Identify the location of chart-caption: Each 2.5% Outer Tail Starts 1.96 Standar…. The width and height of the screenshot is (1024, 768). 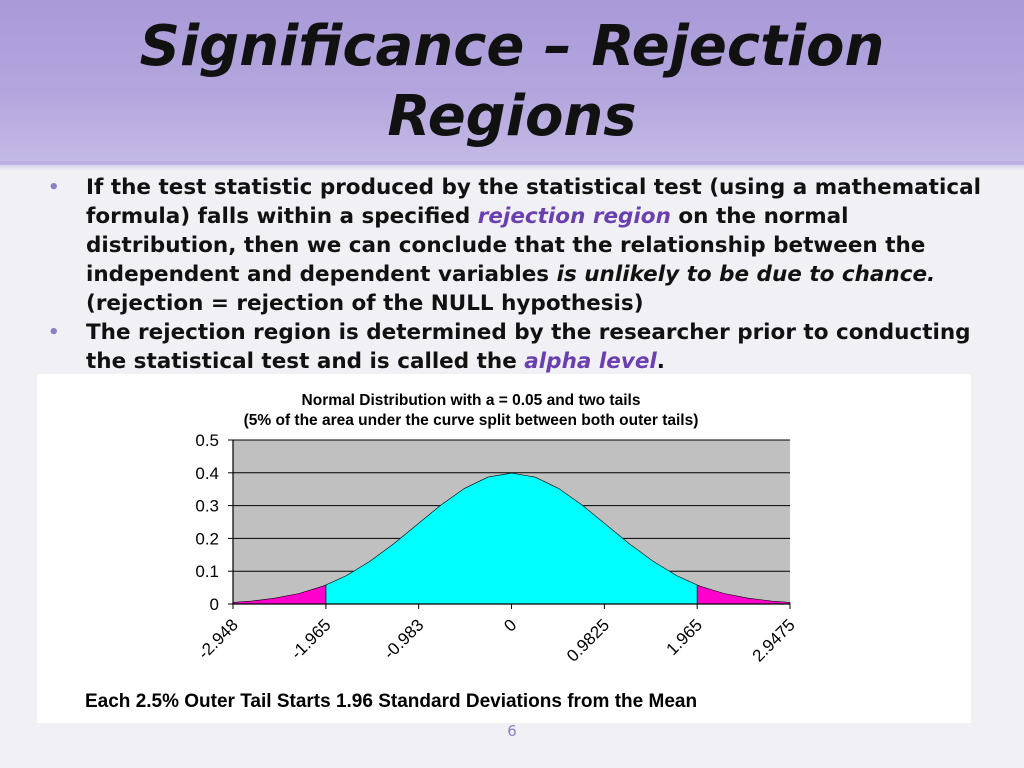
(391, 701).